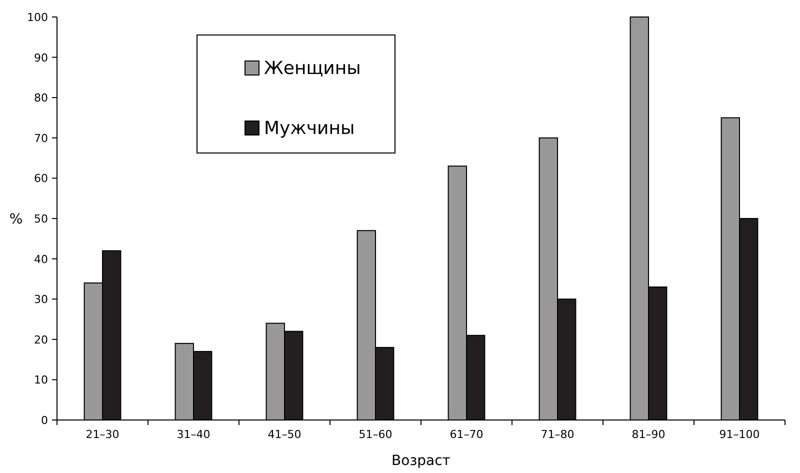 The image size is (800, 473). Describe the element at coordinates (41, 339) in the screenshot. I see `y-tick-label: 20` at that location.